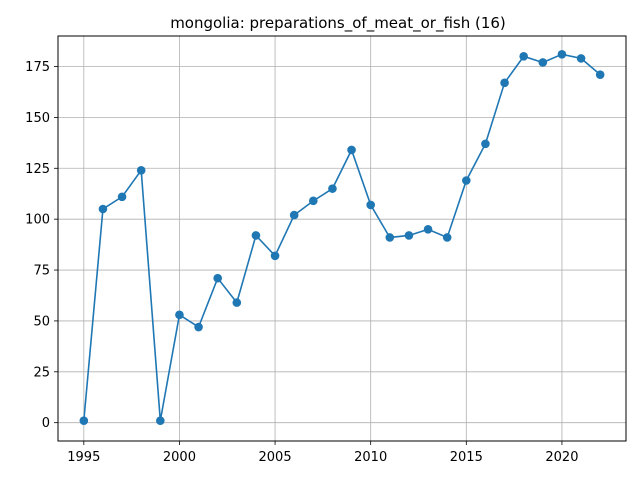 The image size is (640, 480). I want to click on y-tick-label: 150, so click(37, 118).